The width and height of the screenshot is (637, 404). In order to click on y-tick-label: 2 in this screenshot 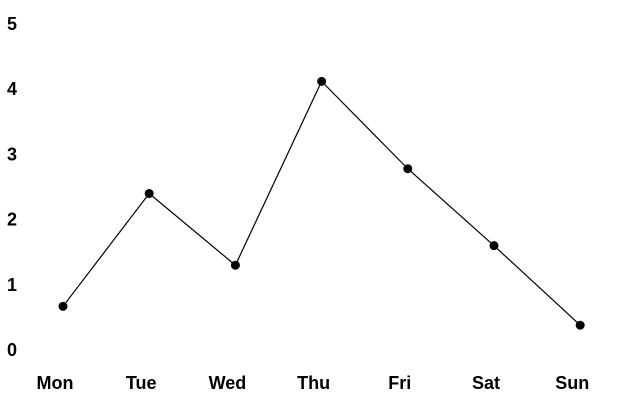, I will do `click(12, 220)`.